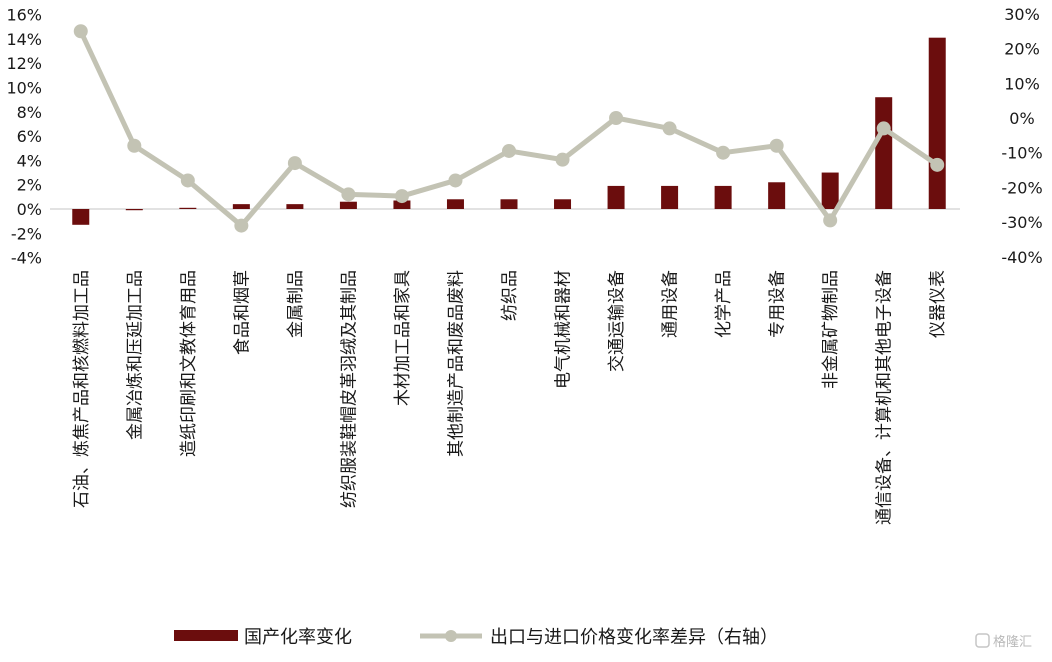  Describe the element at coordinates (29, 136) in the screenshot. I see `left-tick-label: 6%` at that location.